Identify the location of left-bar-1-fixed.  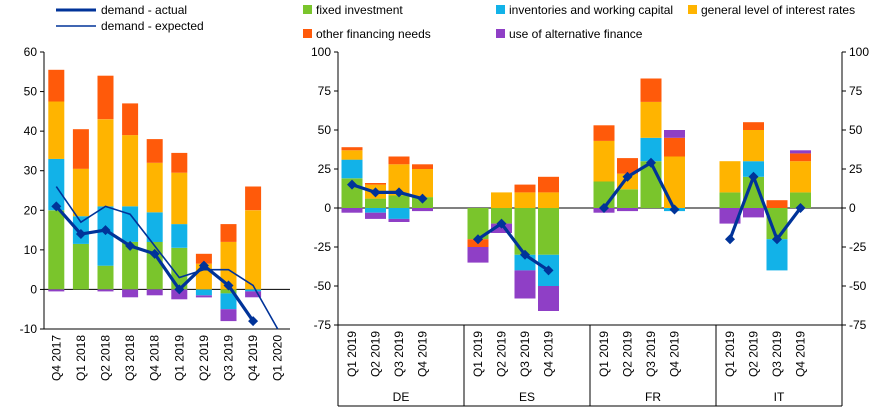
(80, 266).